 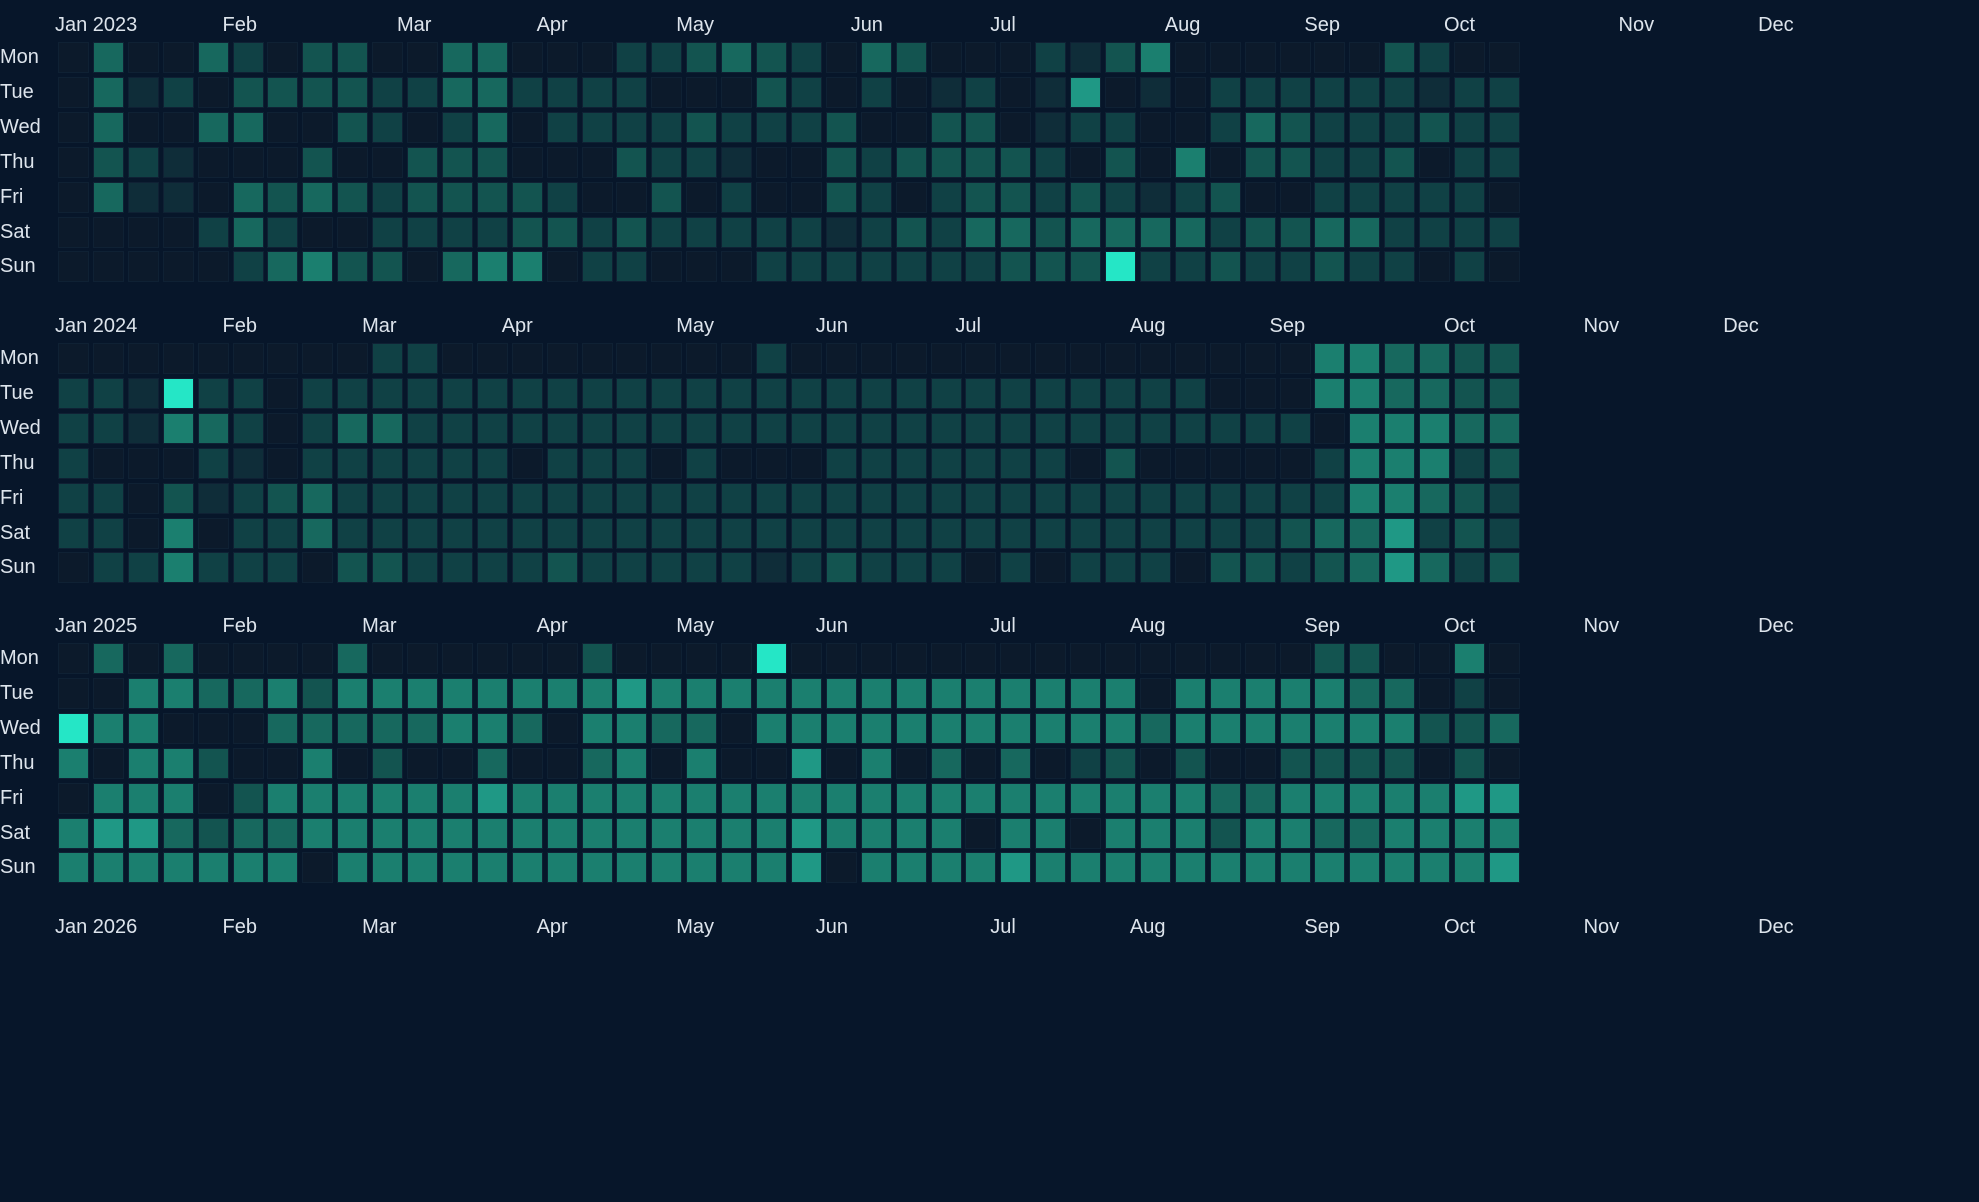 What do you see at coordinates (832, 326) in the screenshot?
I see `month-label: Jun` at bounding box center [832, 326].